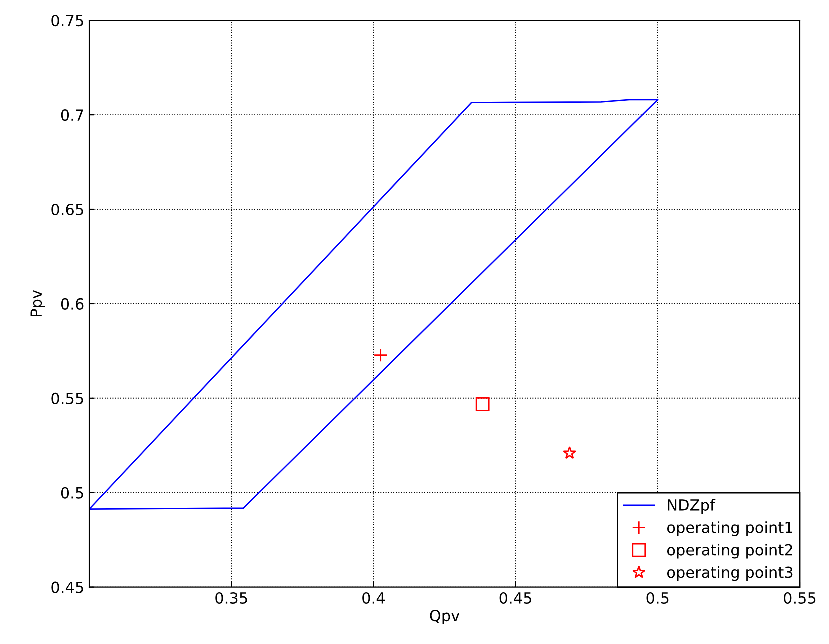 Image resolution: width=829 pixels, height=644 pixels. What do you see at coordinates (657, 598) in the screenshot?
I see `x-tick-label: 0.5` at bounding box center [657, 598].